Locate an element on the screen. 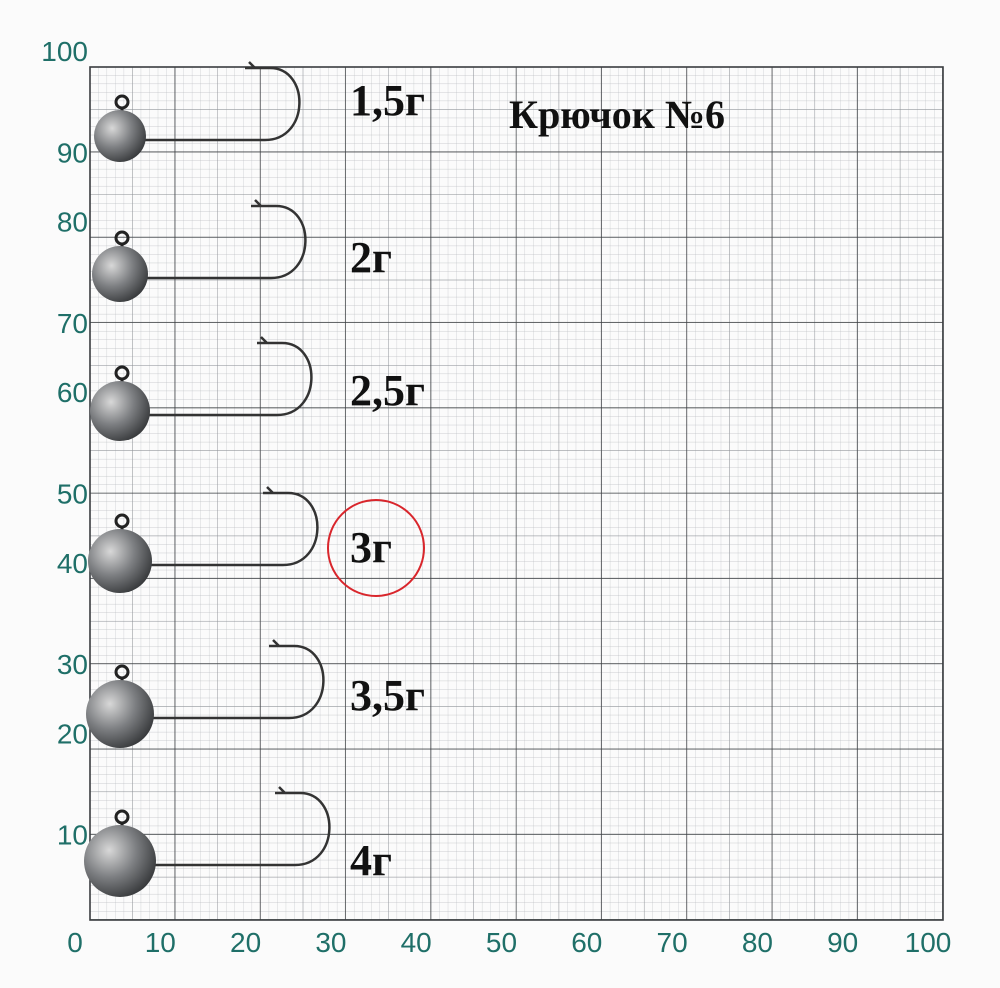  title: Крючок №6 is located at coordinates (617, 114).